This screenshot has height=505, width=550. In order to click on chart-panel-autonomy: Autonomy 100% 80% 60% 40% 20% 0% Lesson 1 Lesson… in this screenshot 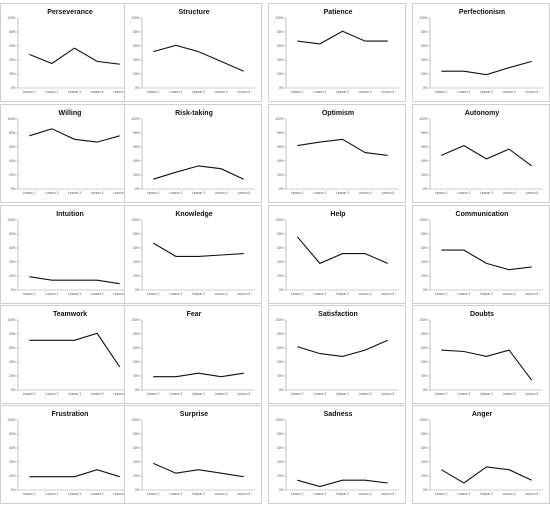, I will do `click(481, 153)`.